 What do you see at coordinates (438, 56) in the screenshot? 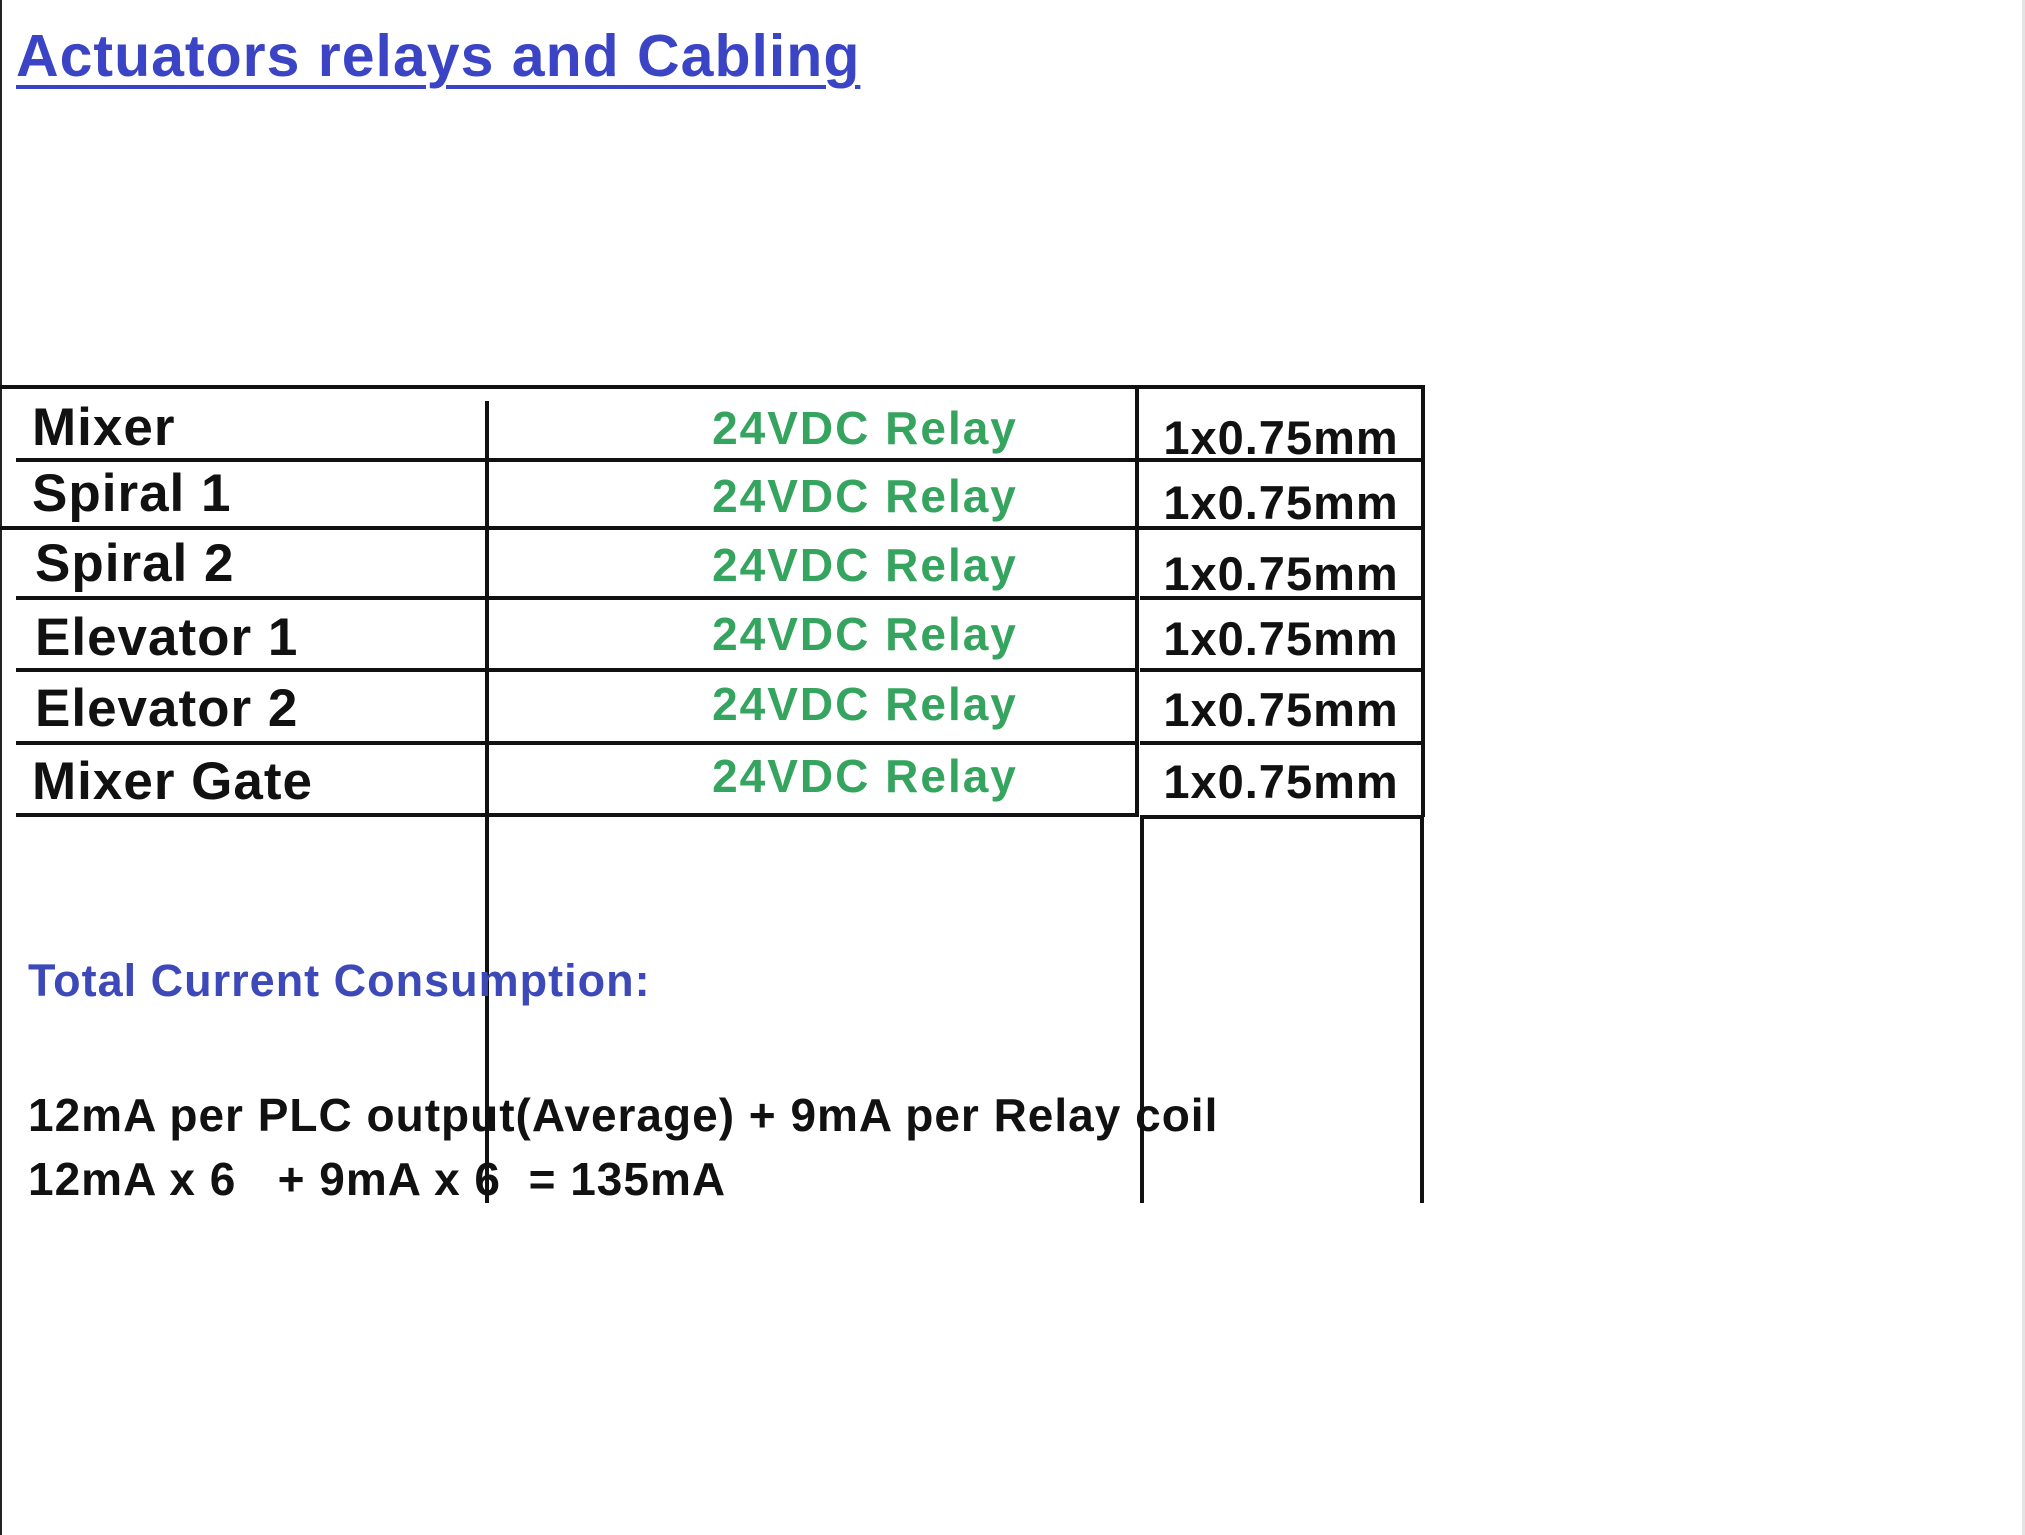
I see `page-title: Actuators relays and Cabling` at bounding box center [438, 56].